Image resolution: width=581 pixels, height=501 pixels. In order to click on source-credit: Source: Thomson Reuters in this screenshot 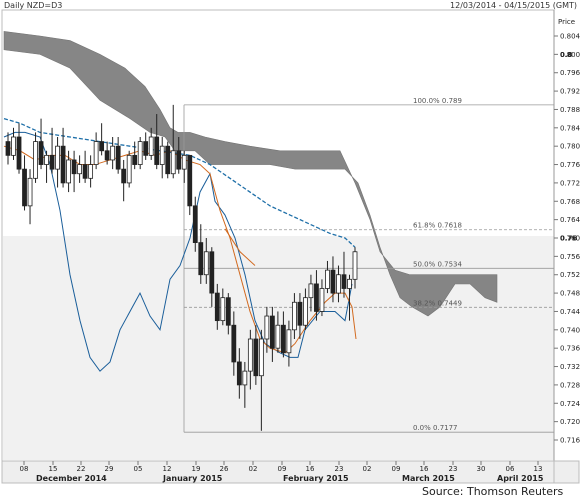, I will do `click(493, 491)`.